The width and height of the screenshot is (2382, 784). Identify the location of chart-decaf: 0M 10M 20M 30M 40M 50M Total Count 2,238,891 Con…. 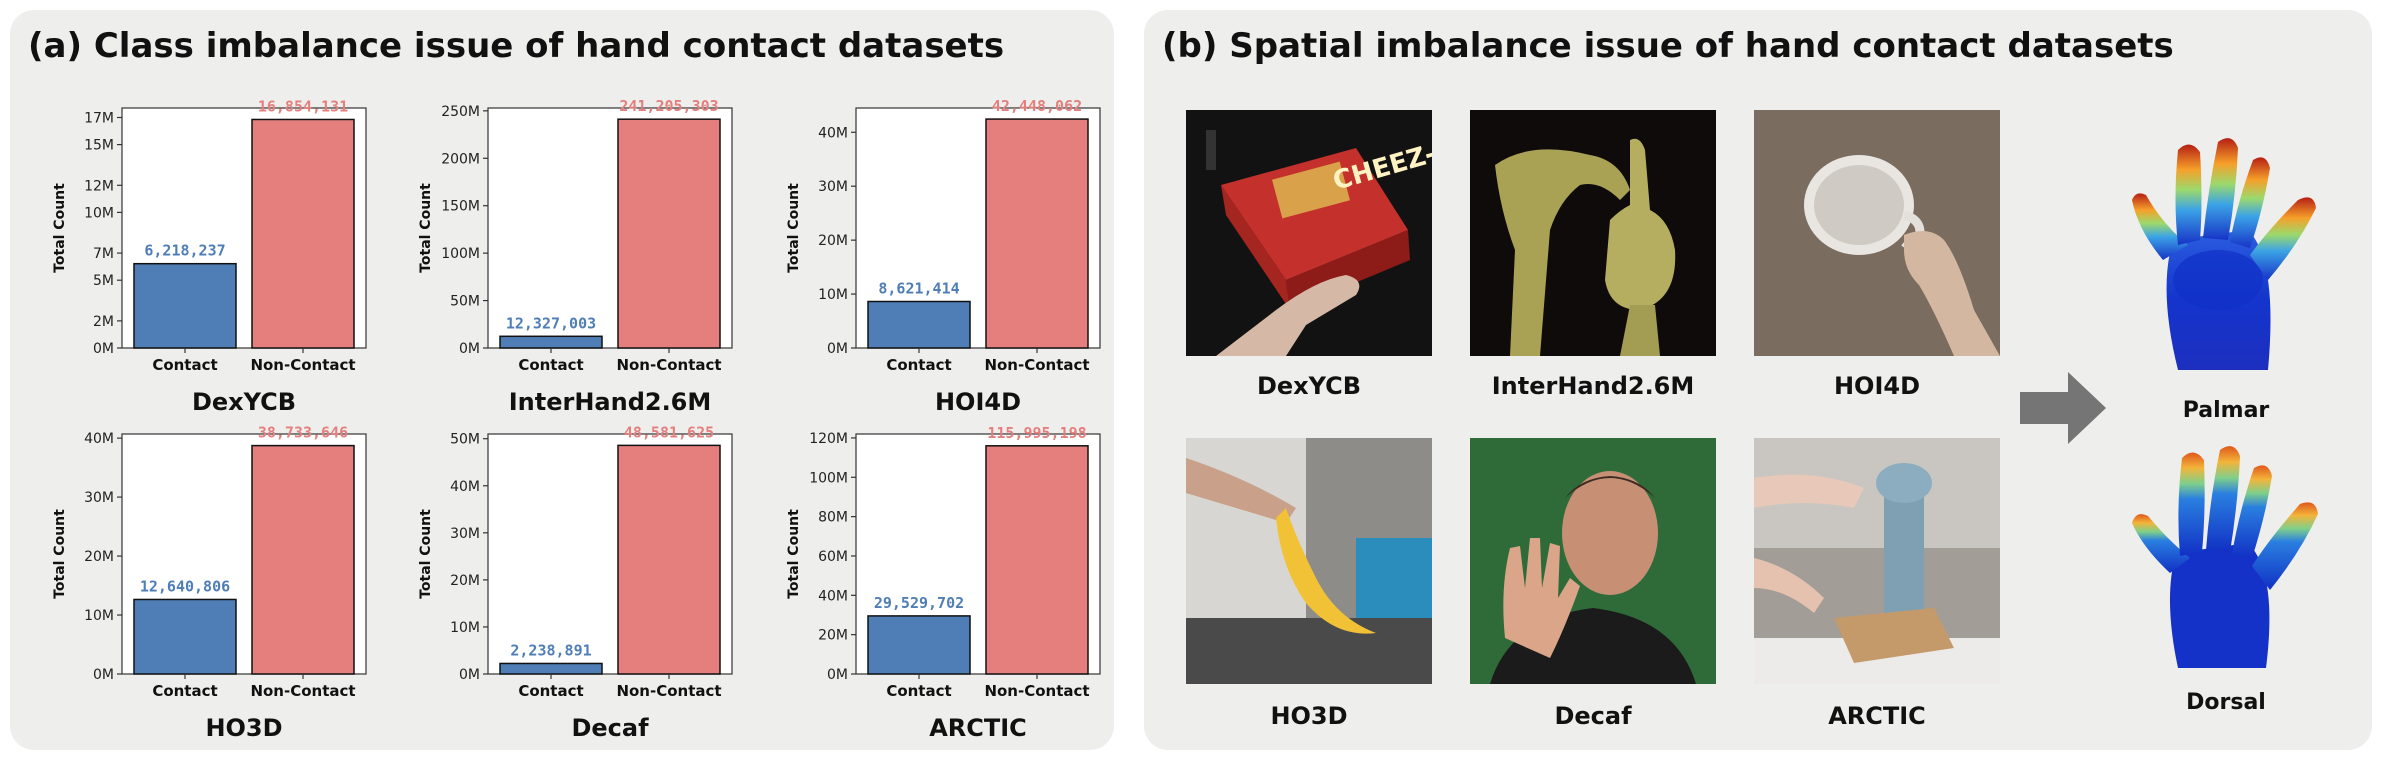
(575, 582).